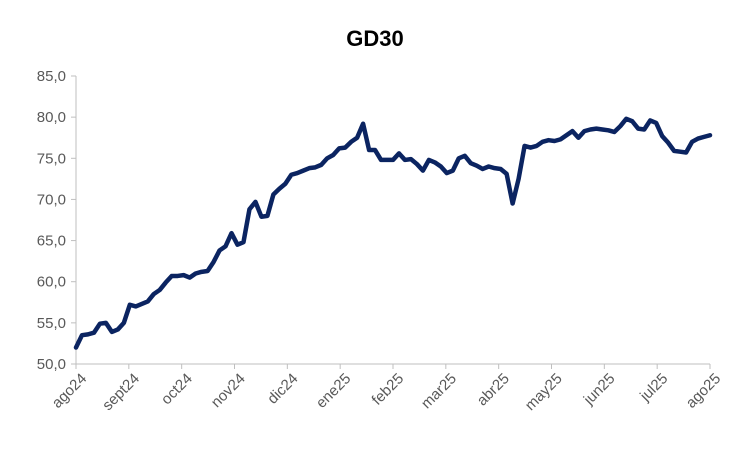  What do you see at coordinates (375, 38) in the screenshot?
I see `chart-title: GD30` at bounding box center [375, 38].